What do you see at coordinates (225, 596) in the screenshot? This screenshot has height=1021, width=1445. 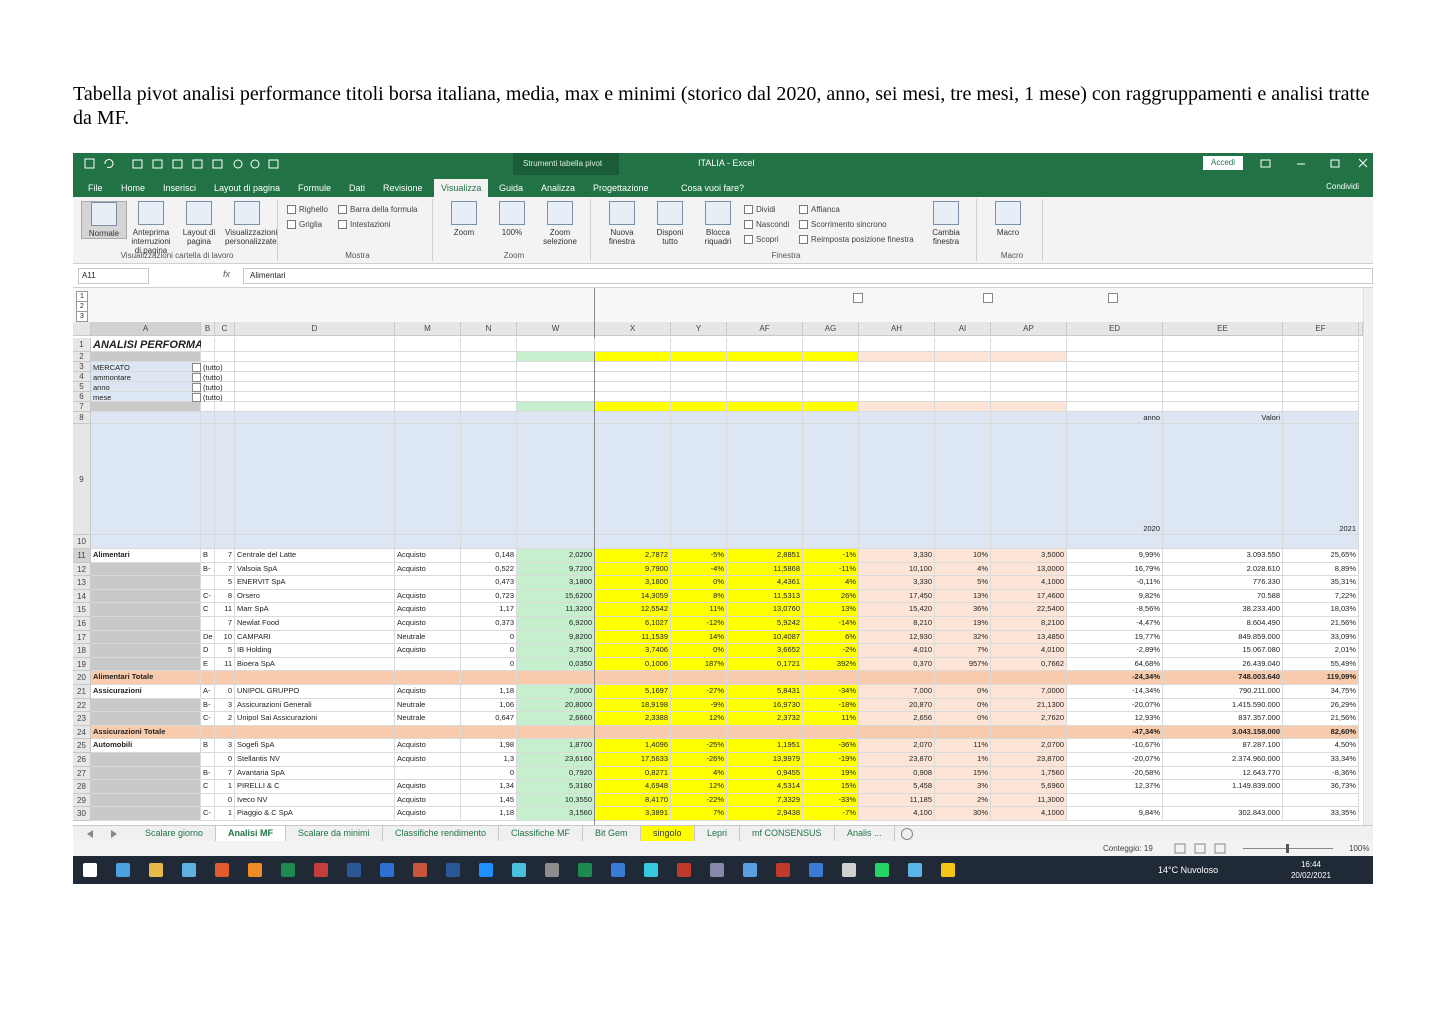 I see `cell: 8` at bounding box center [225, 596].